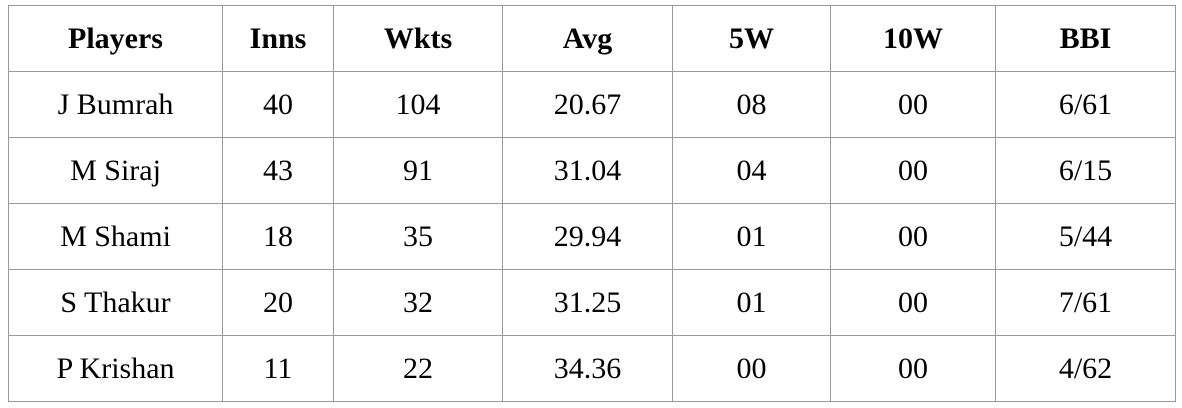  I want to click on table-cell: 11, so click(278, 368).